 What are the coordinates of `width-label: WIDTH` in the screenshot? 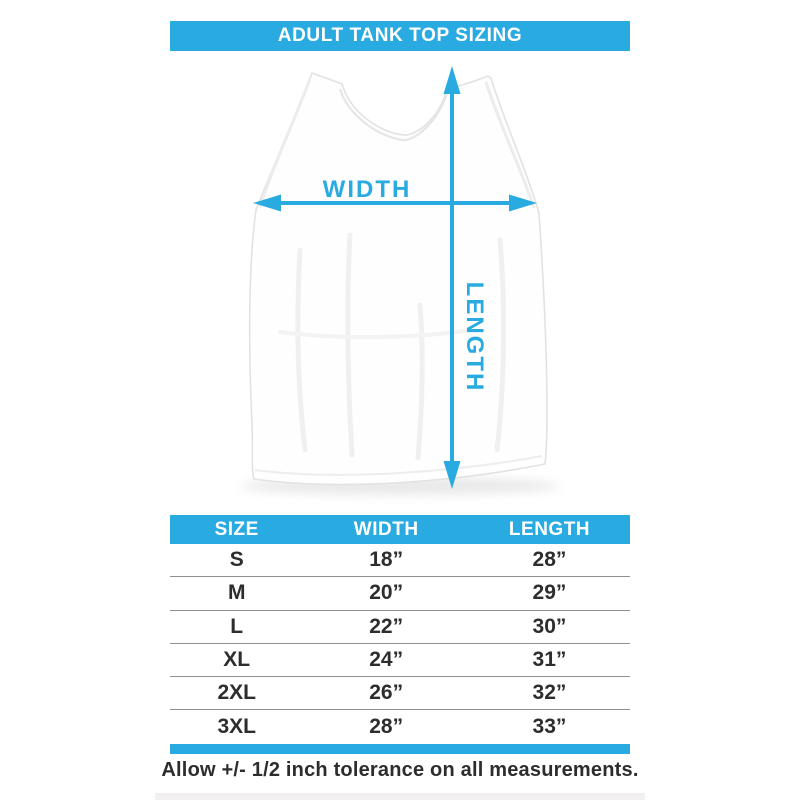 It's located at (367, 189).